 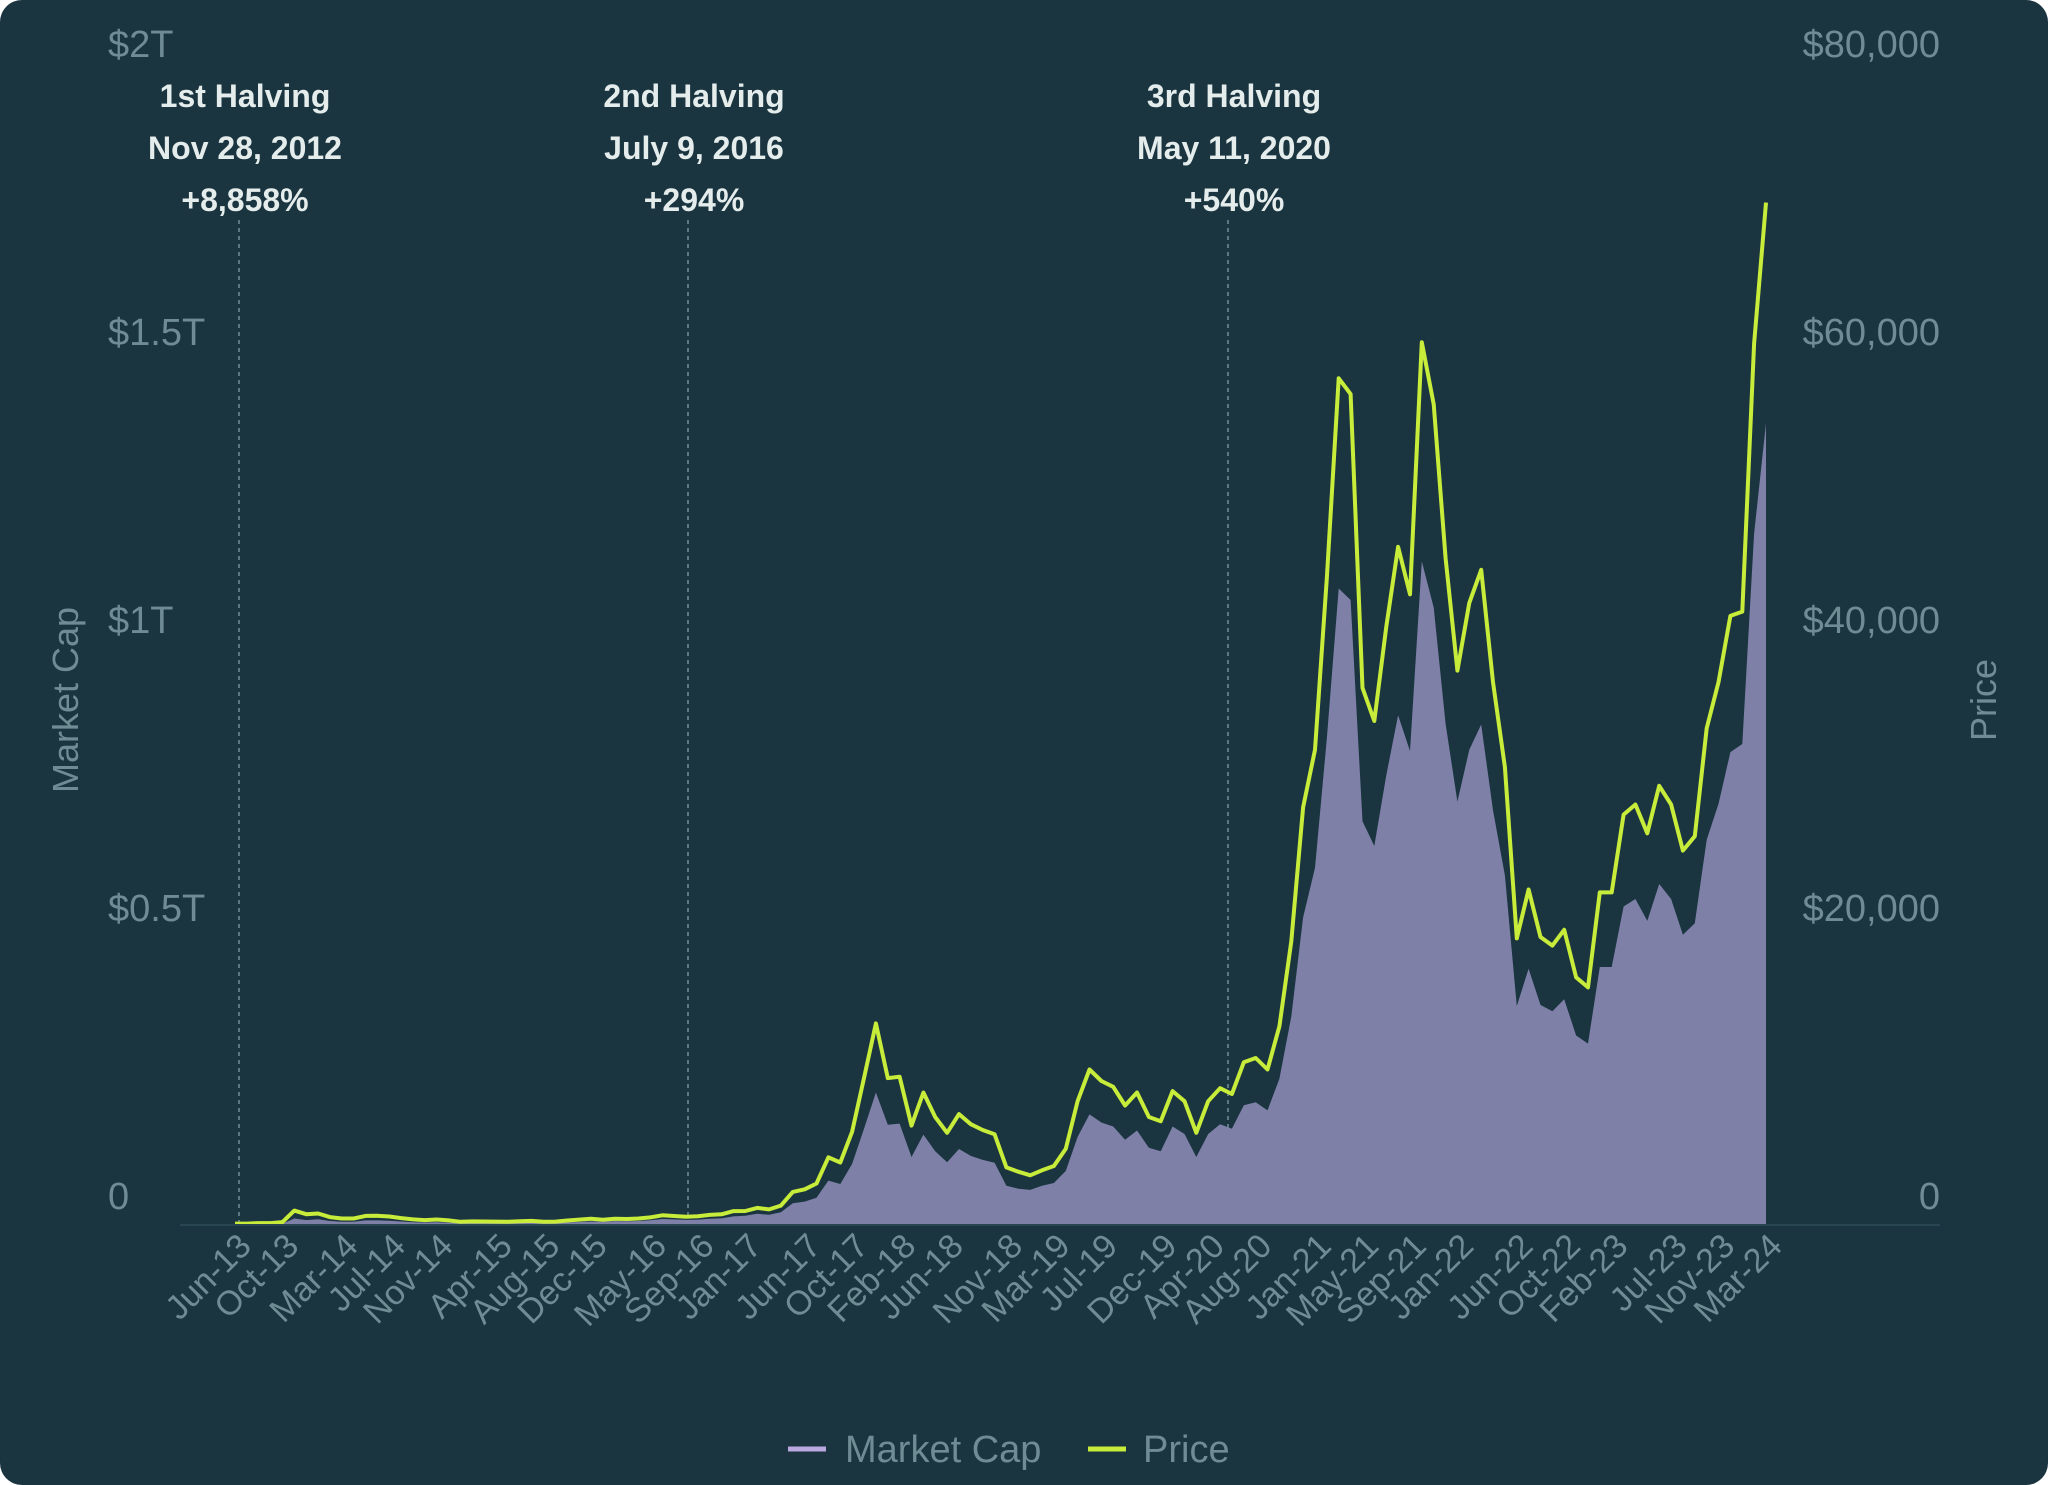 I want to click on halving-change: +294%, so click(x=694, y=200).